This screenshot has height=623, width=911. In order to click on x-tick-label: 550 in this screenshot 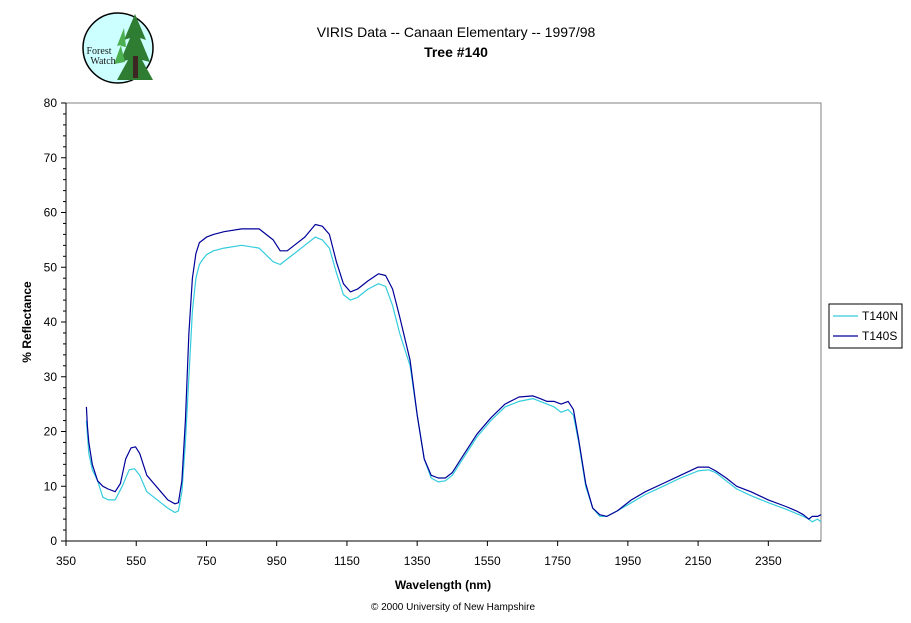, I will do `click(136, 561)`.